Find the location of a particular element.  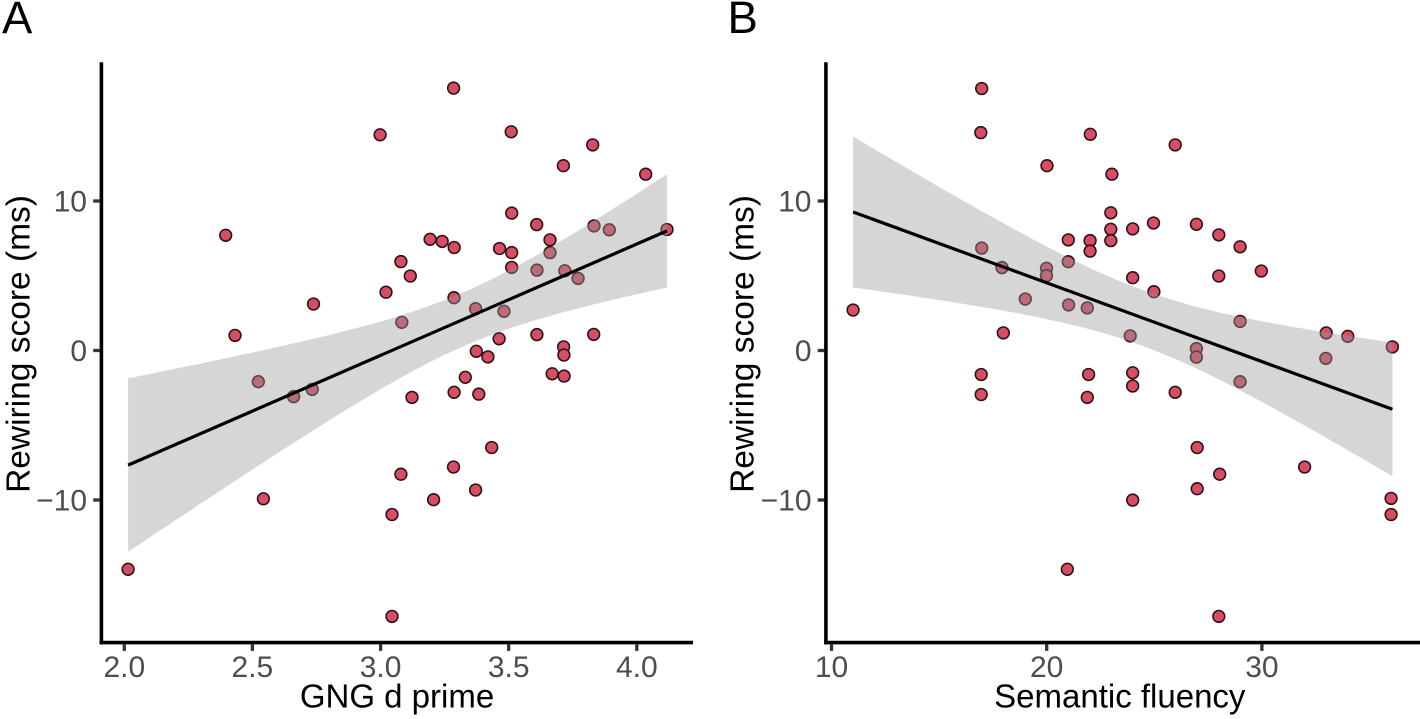

svg-text: 30 is located at coordinates (1261, 667).